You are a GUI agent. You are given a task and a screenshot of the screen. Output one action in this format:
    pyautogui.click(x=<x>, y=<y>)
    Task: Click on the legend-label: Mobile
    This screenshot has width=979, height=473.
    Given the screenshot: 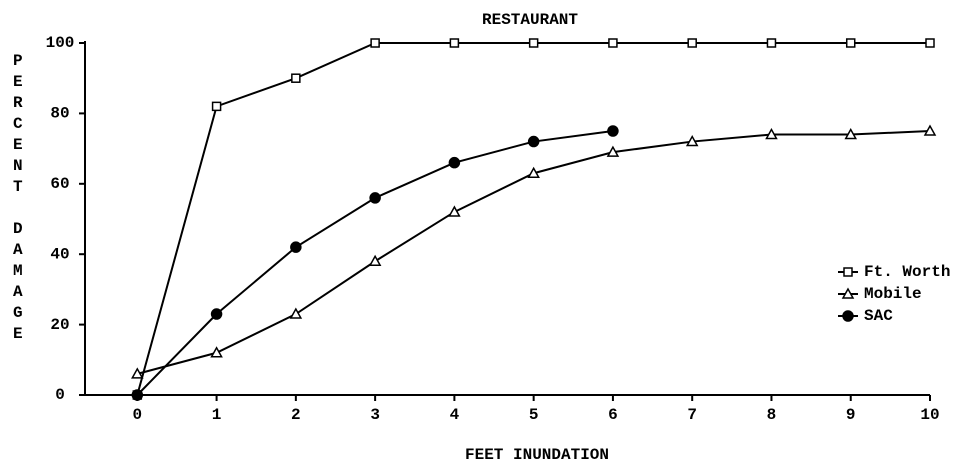 What is the action you would take?
    pyautogui.click(x=893, y=294)
    